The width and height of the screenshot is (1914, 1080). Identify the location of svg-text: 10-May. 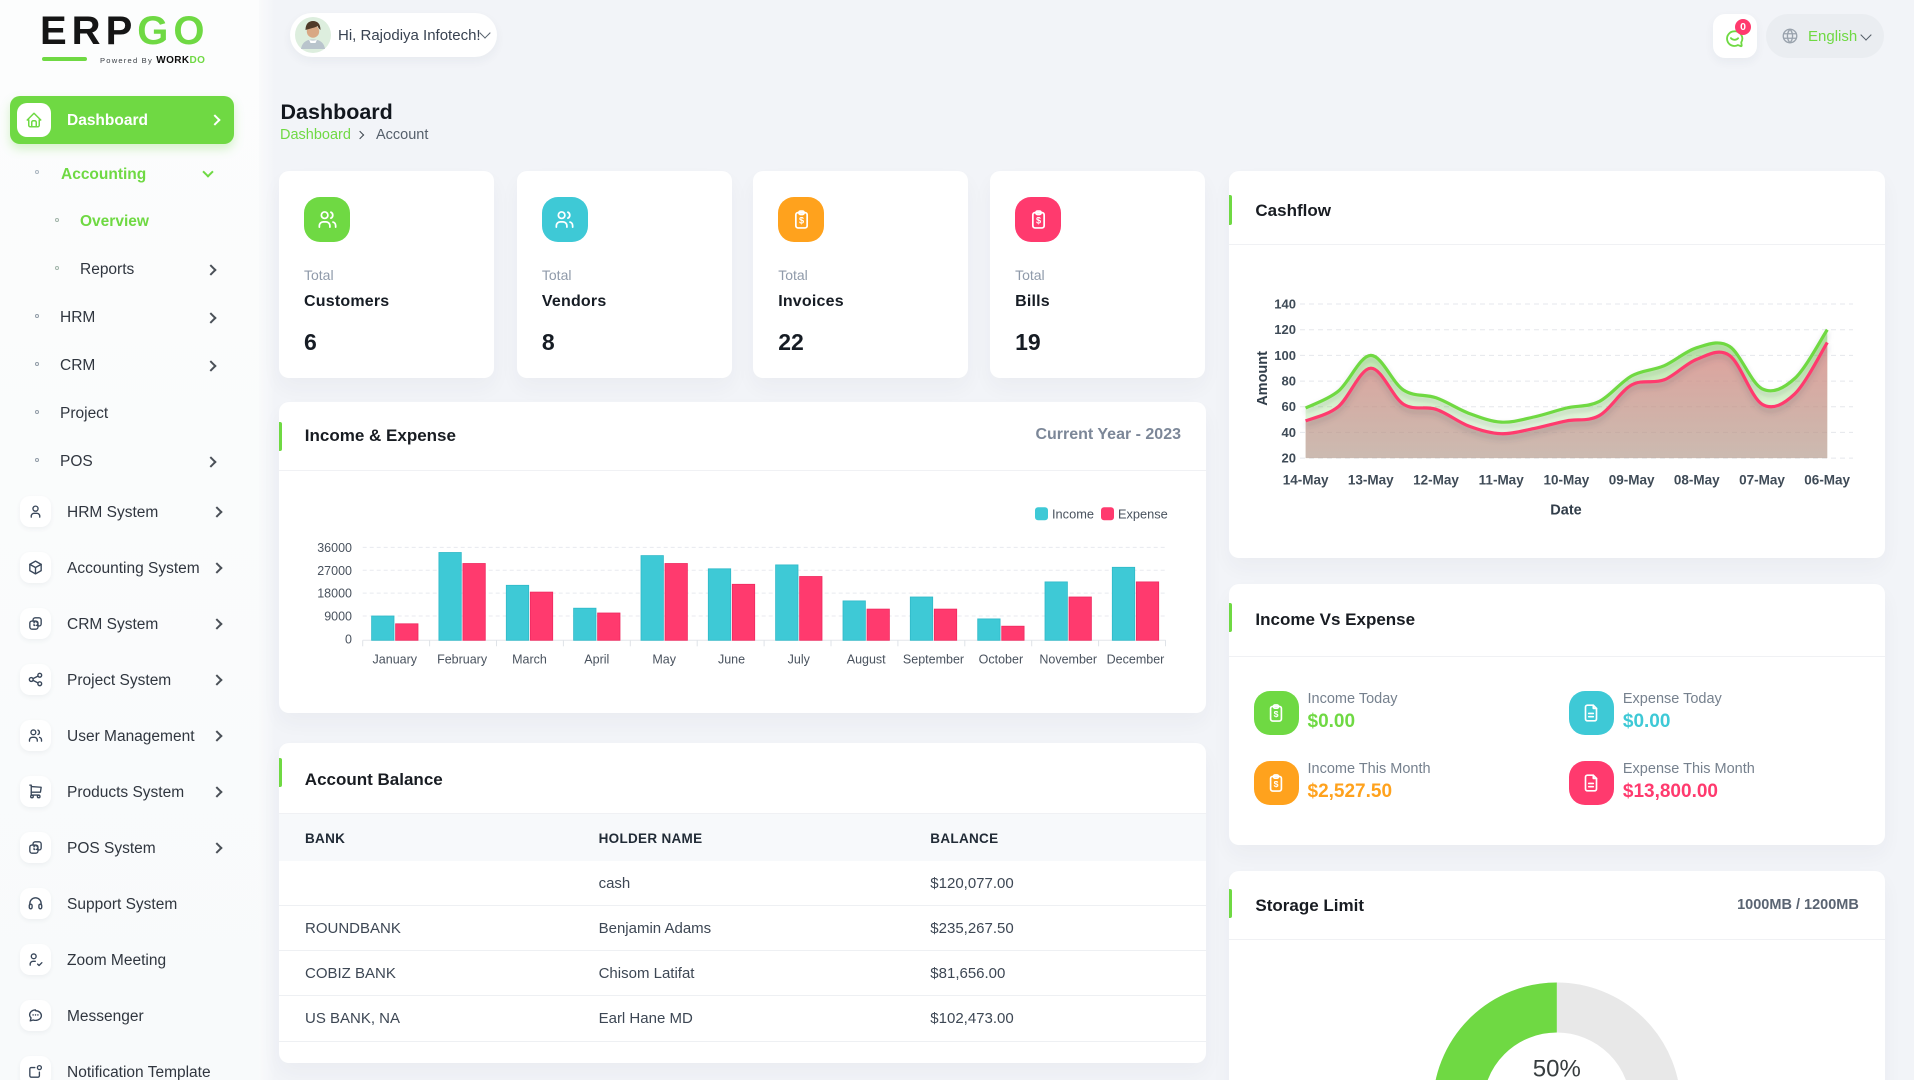
(1567, 479).